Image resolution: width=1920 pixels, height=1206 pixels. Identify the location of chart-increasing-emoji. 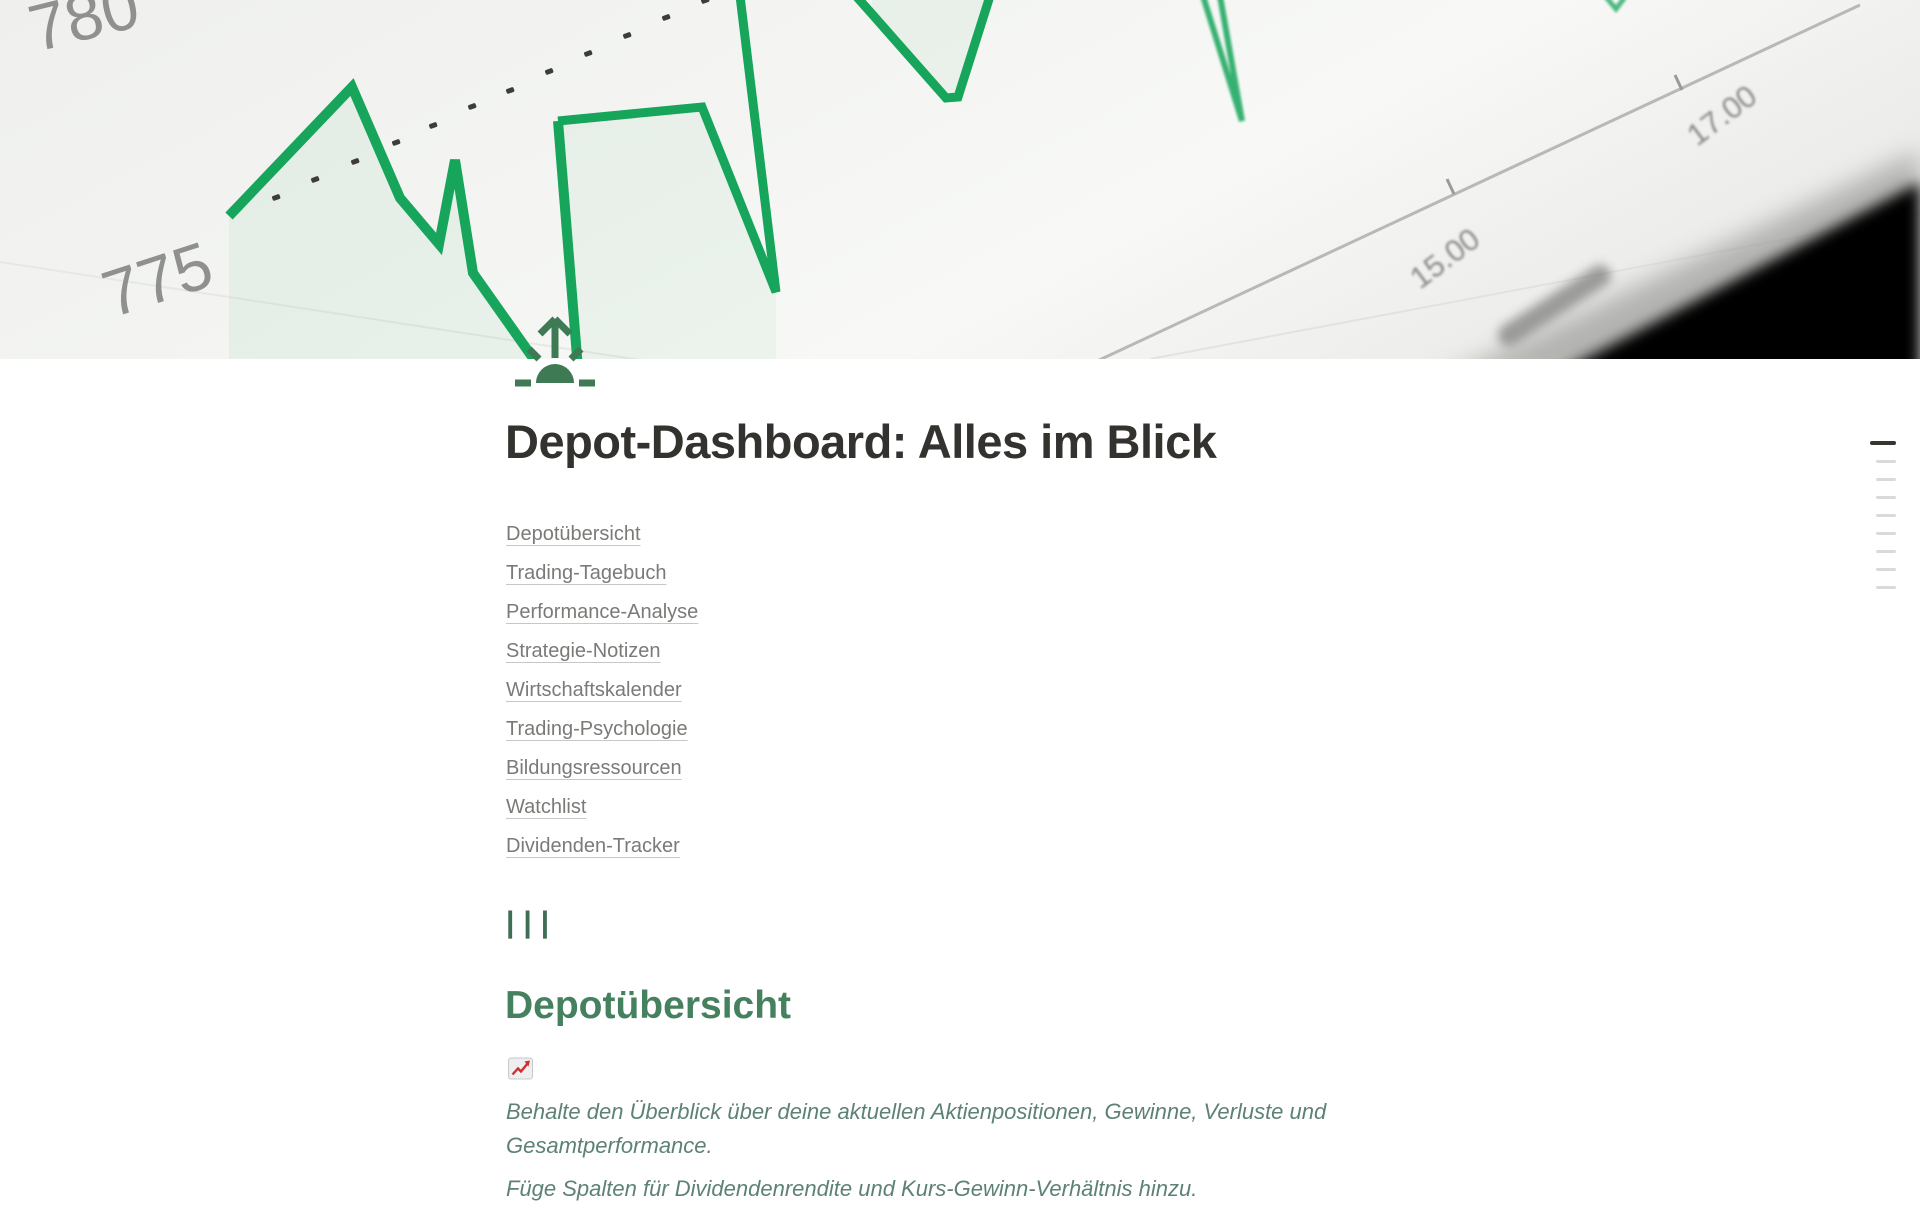
(961, 1069).